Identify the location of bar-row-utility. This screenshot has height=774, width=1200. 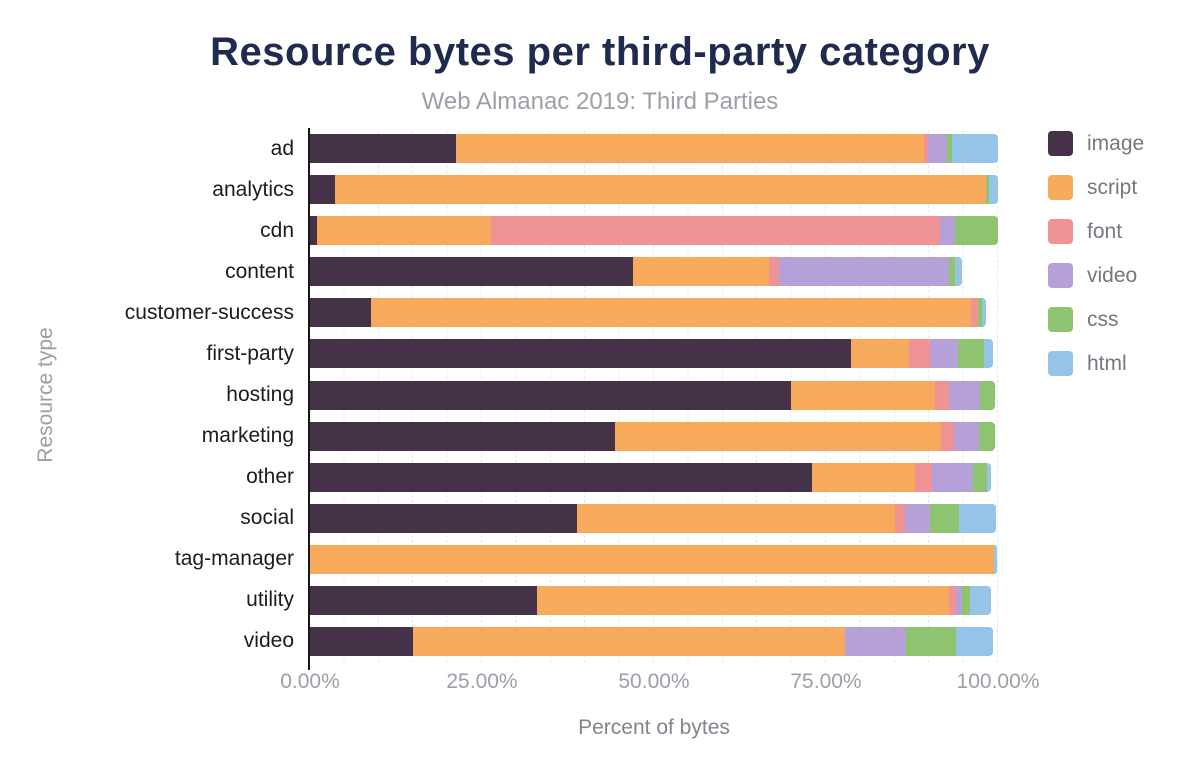
(654, 600).